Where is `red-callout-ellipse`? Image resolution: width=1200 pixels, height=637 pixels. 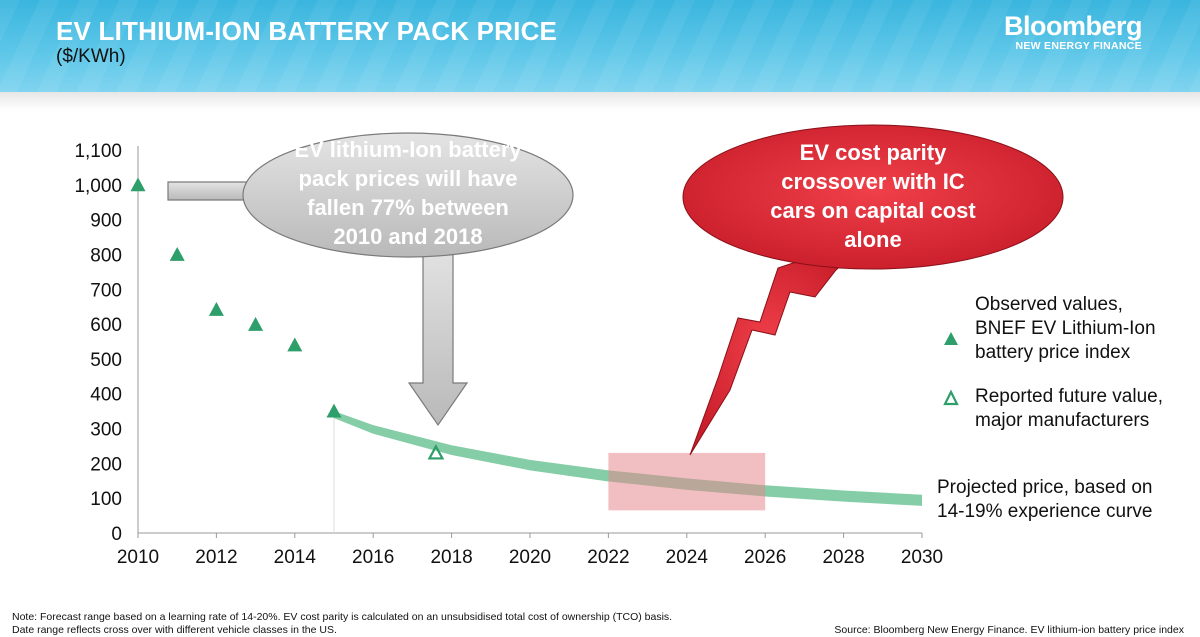 red-callout-ellipse is located at coordinates (873, 197).